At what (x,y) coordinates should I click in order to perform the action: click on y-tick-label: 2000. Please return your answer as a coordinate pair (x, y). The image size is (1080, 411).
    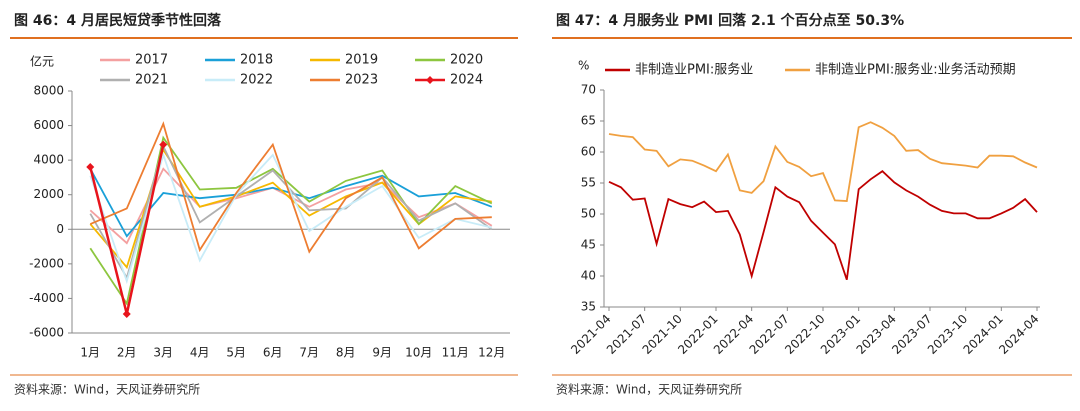
    Looking at the image, I should click on (48, 194).